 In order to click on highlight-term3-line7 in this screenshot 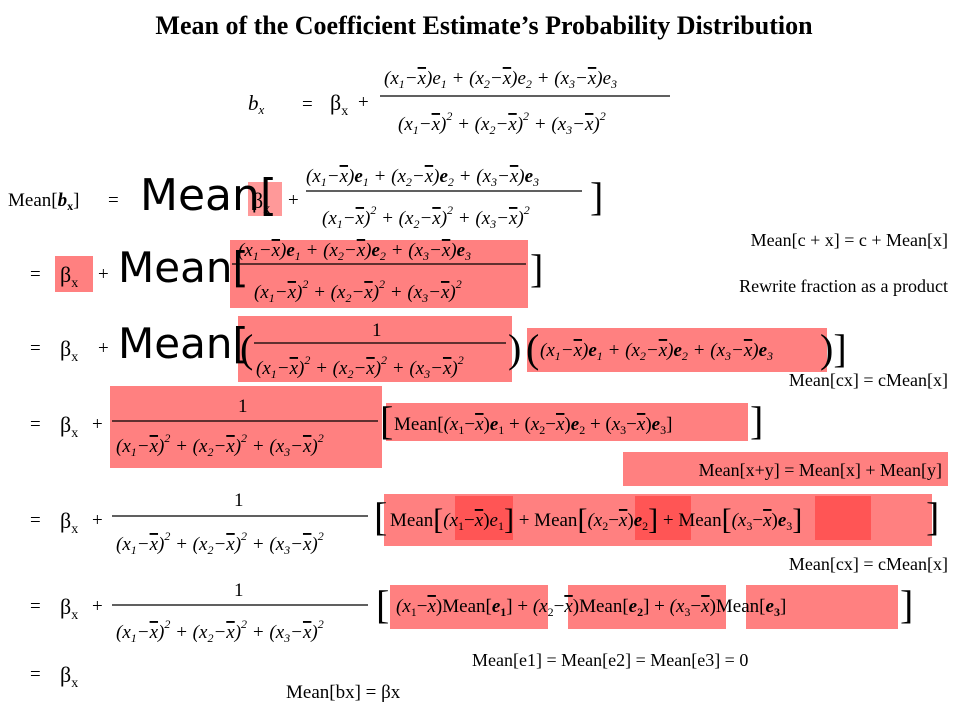, I will do `click(822, 607)`.